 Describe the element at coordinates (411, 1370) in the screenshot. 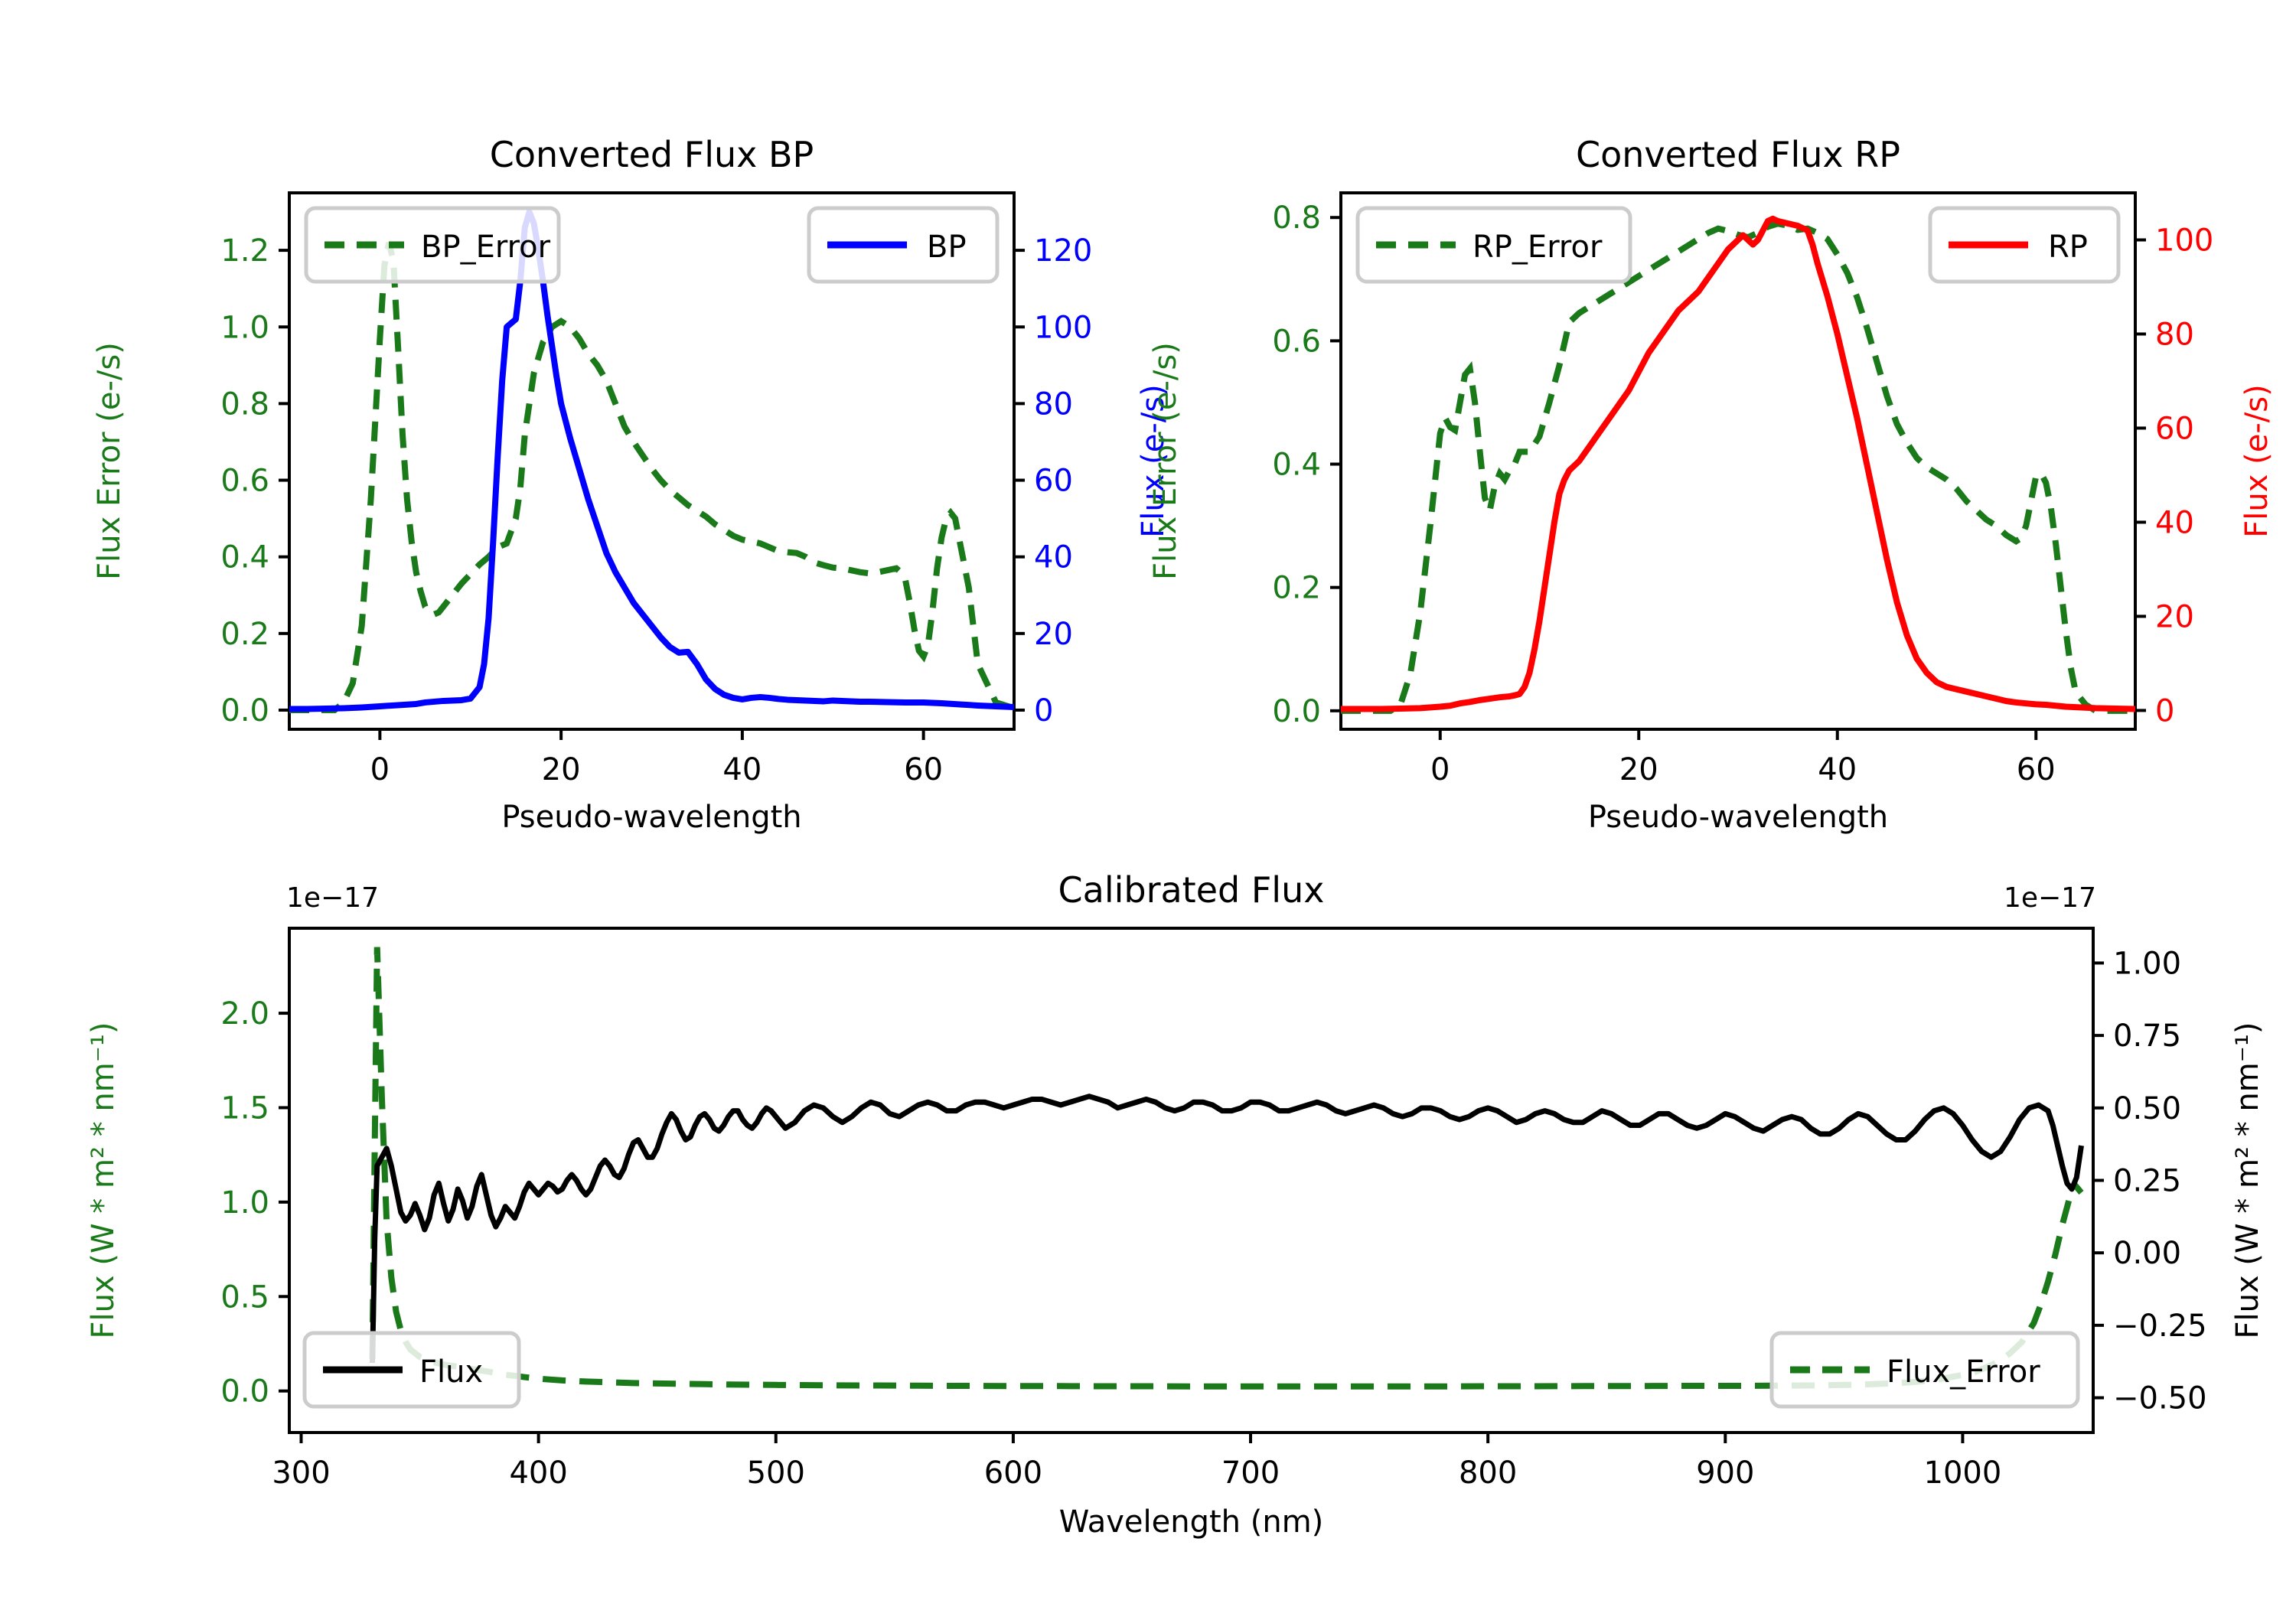

I see `legend-flux: Flux` at that location.